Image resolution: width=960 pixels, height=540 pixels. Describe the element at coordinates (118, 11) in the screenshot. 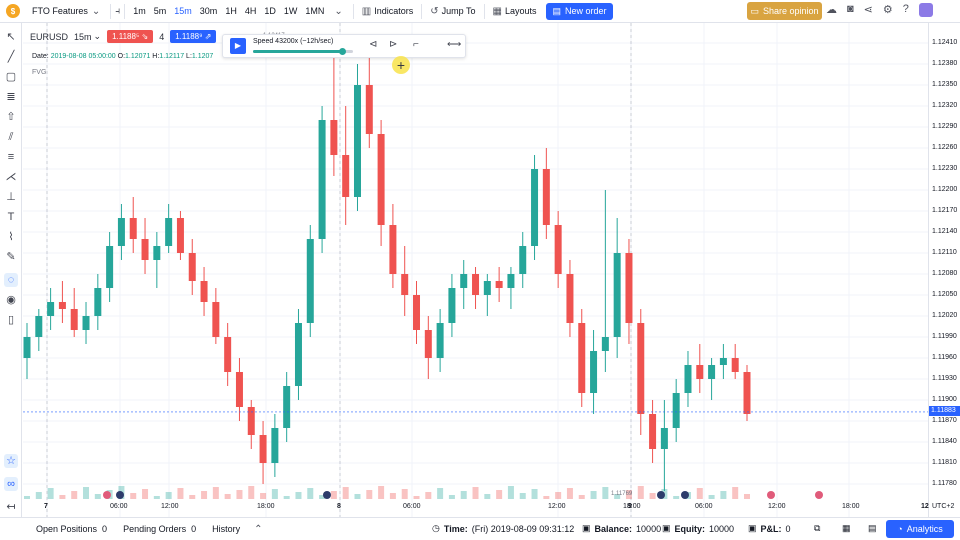

I see `candle-type-icon: ⫞` at that location.